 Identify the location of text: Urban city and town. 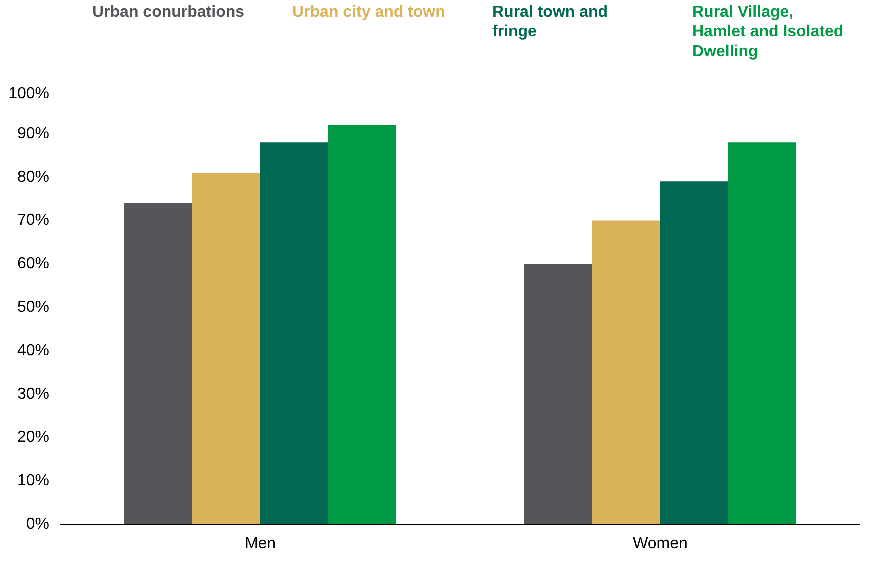
(369, 13).